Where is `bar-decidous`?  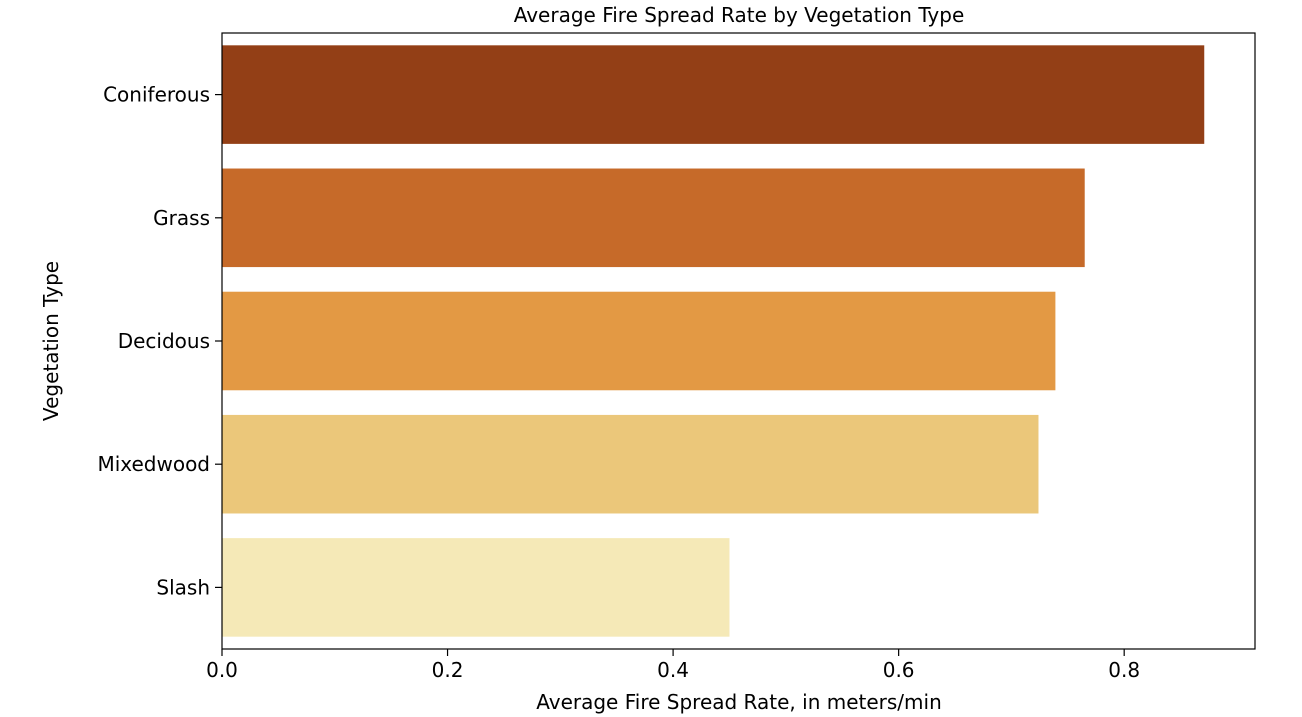
bar-decidous is located at coordinates (639, 341).